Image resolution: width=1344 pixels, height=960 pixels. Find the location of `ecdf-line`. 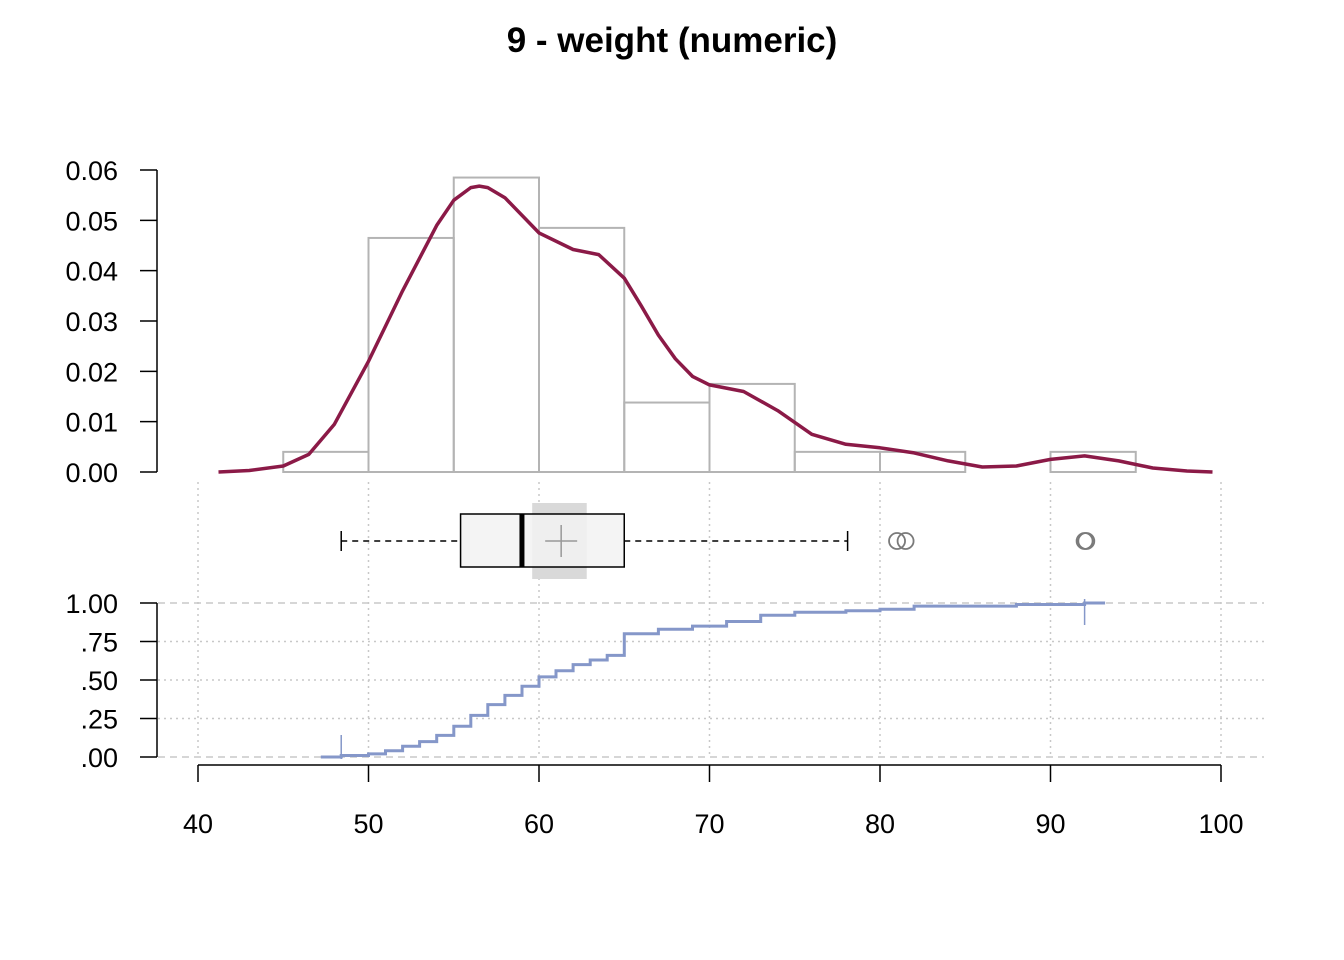

ecdf-line is located at coordinates (713, 680).